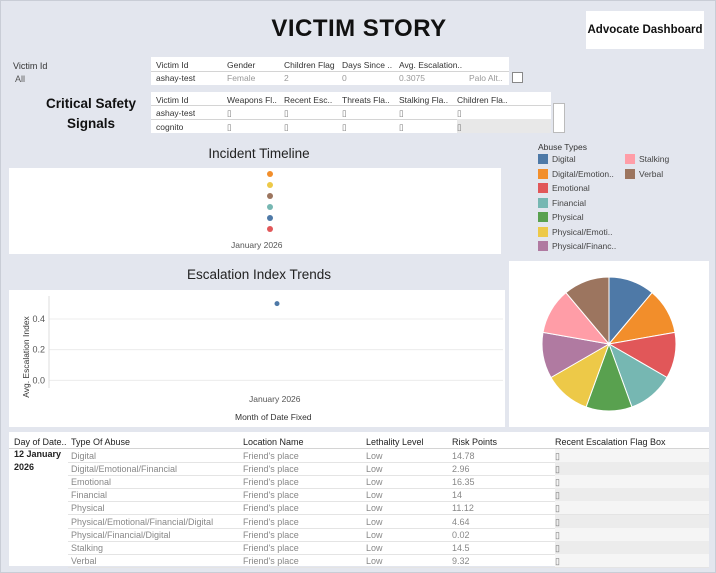 This screenshot has width=716, height=573. What do you see at coordinates (308, 100) in the screenshot?
I see `signals-header: Recent Esc..` at bounding box center [308, 100].